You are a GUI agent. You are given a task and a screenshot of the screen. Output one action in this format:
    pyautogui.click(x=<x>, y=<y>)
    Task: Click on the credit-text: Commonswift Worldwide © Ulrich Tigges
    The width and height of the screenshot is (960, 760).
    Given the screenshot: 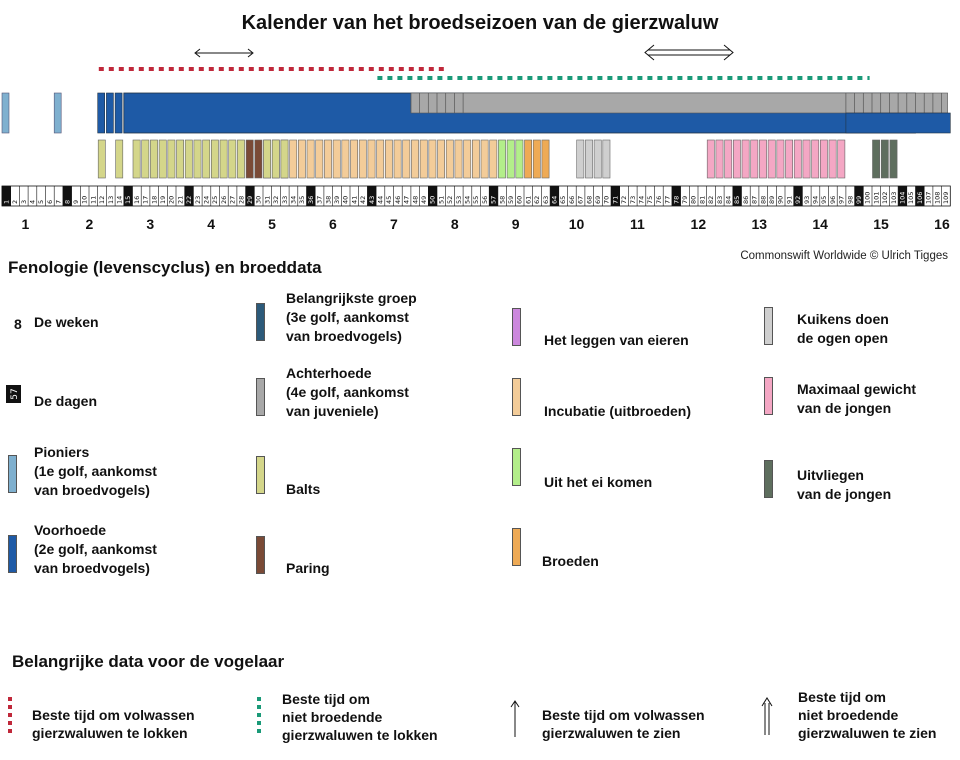 What is the action you would take?
    pyautogui.click(x=844, y=256)
    